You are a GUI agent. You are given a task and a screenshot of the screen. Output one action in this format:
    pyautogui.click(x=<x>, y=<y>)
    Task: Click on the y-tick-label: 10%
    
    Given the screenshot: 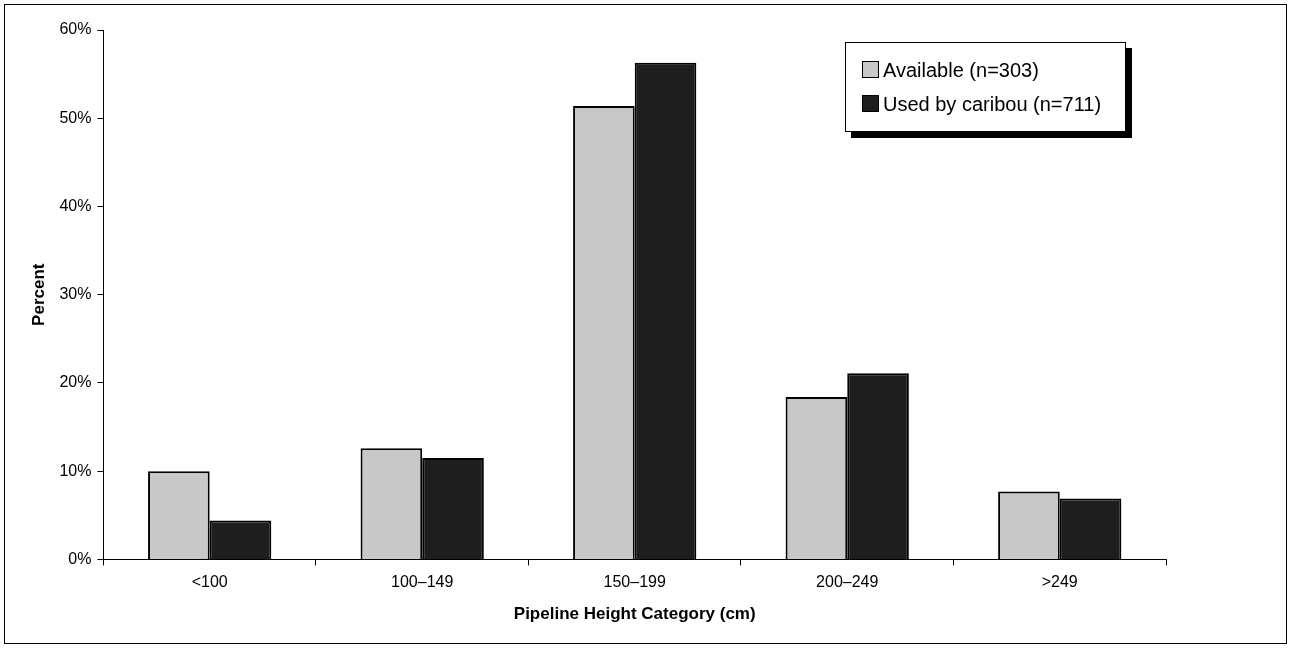 What is the action you would take?
    pyautogui.click(x=75, y=470)
    